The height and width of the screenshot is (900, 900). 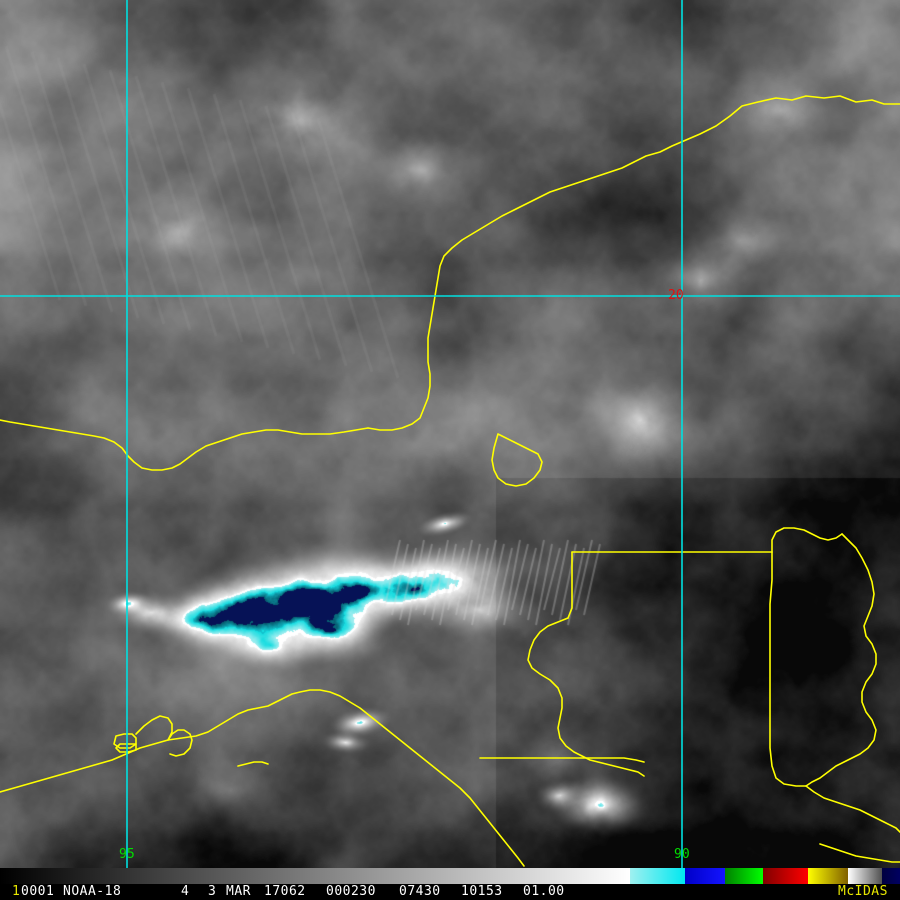 I want to click on grid-label-90w: 90, so click(x=682, y=854).